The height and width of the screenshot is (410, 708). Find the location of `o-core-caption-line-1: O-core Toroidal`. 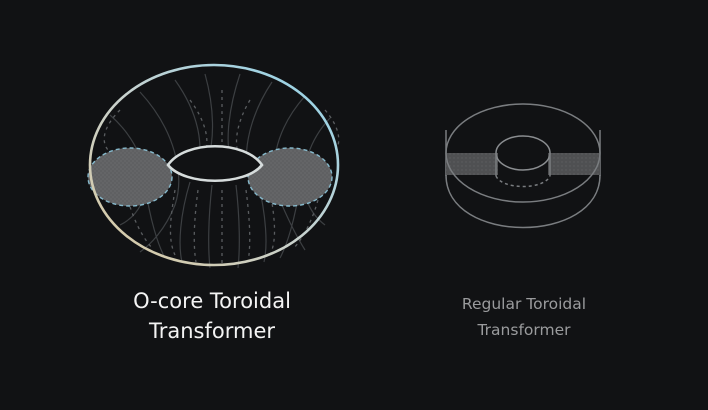

o-core-caption-line-1: O-core Toroidal is located at coordinates (212, 301).